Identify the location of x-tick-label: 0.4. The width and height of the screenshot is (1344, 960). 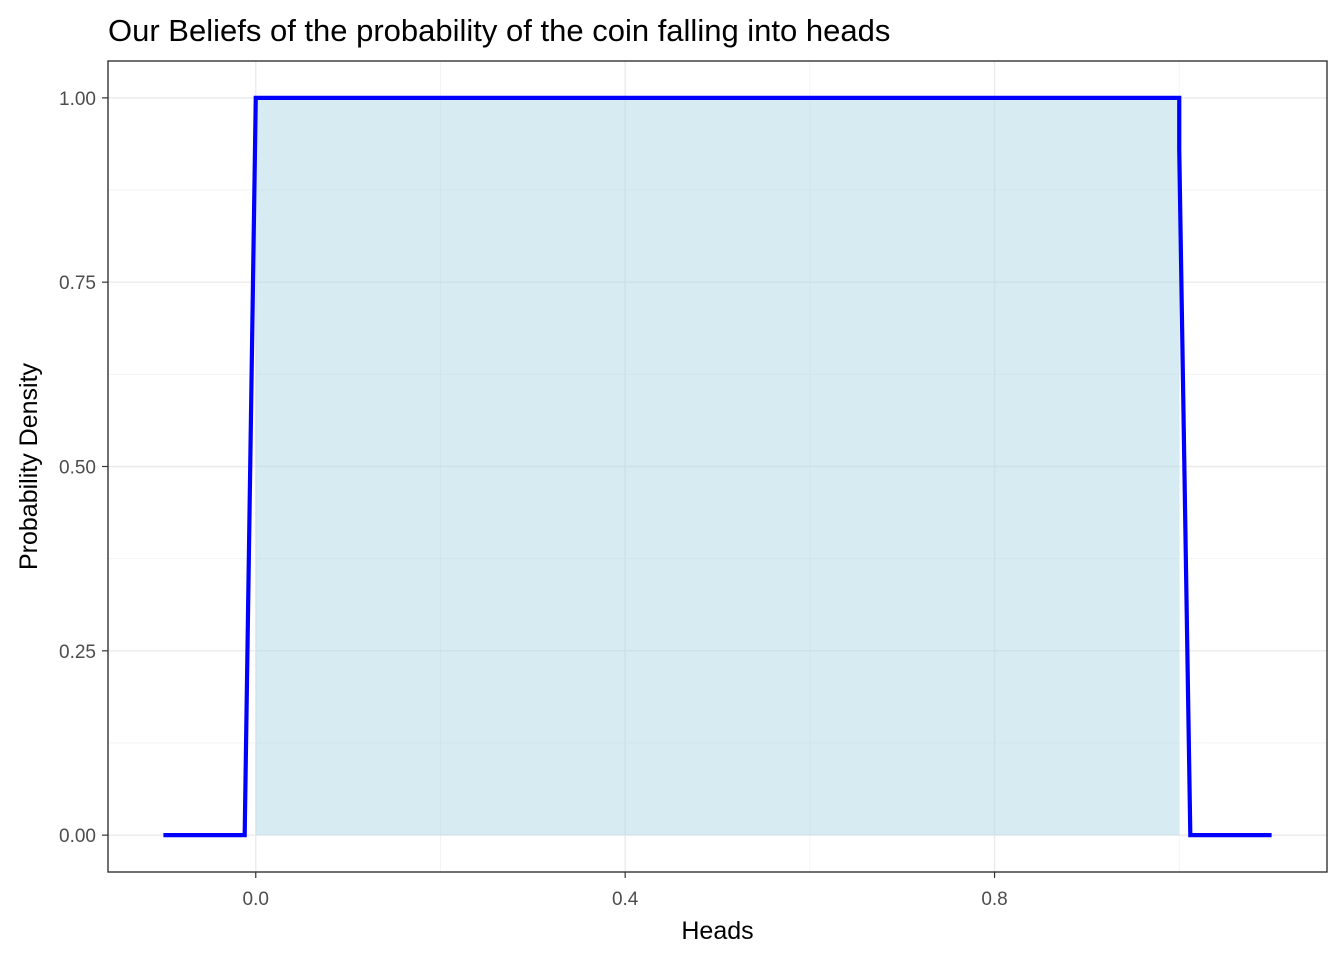
(625, 899).